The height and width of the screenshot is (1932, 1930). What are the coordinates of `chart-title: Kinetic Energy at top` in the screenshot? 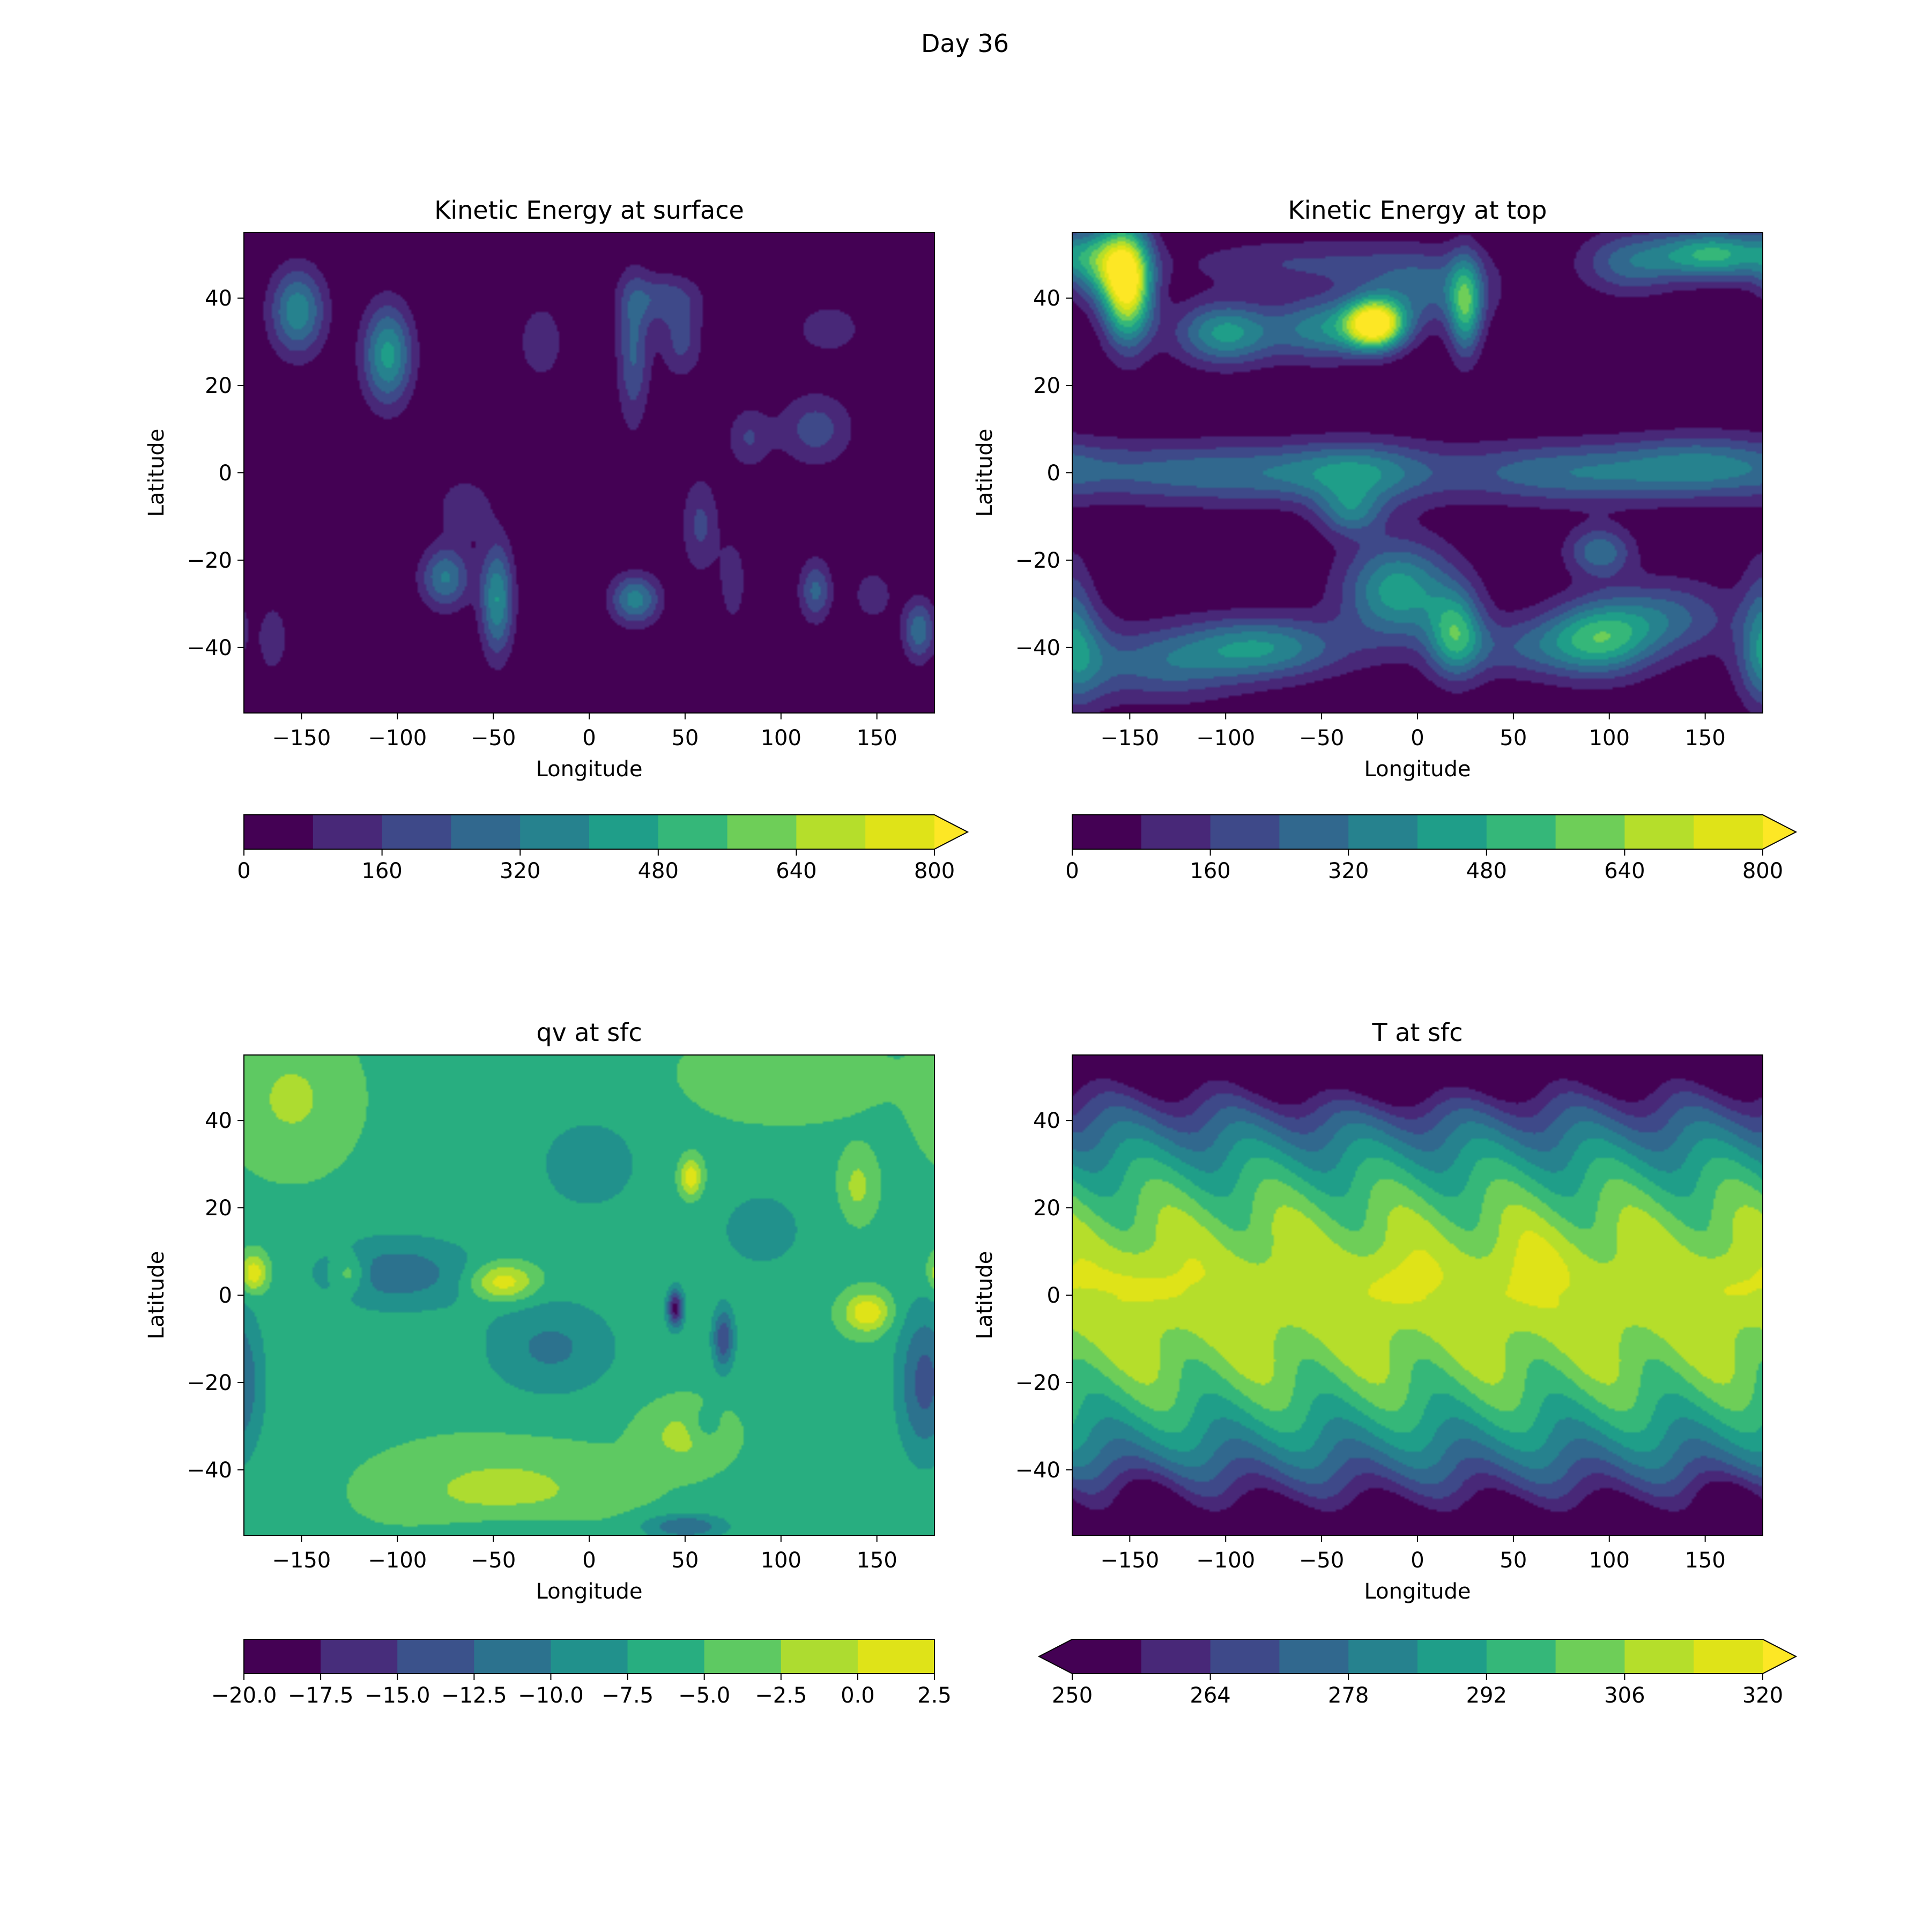 It's located at (1417, 210).